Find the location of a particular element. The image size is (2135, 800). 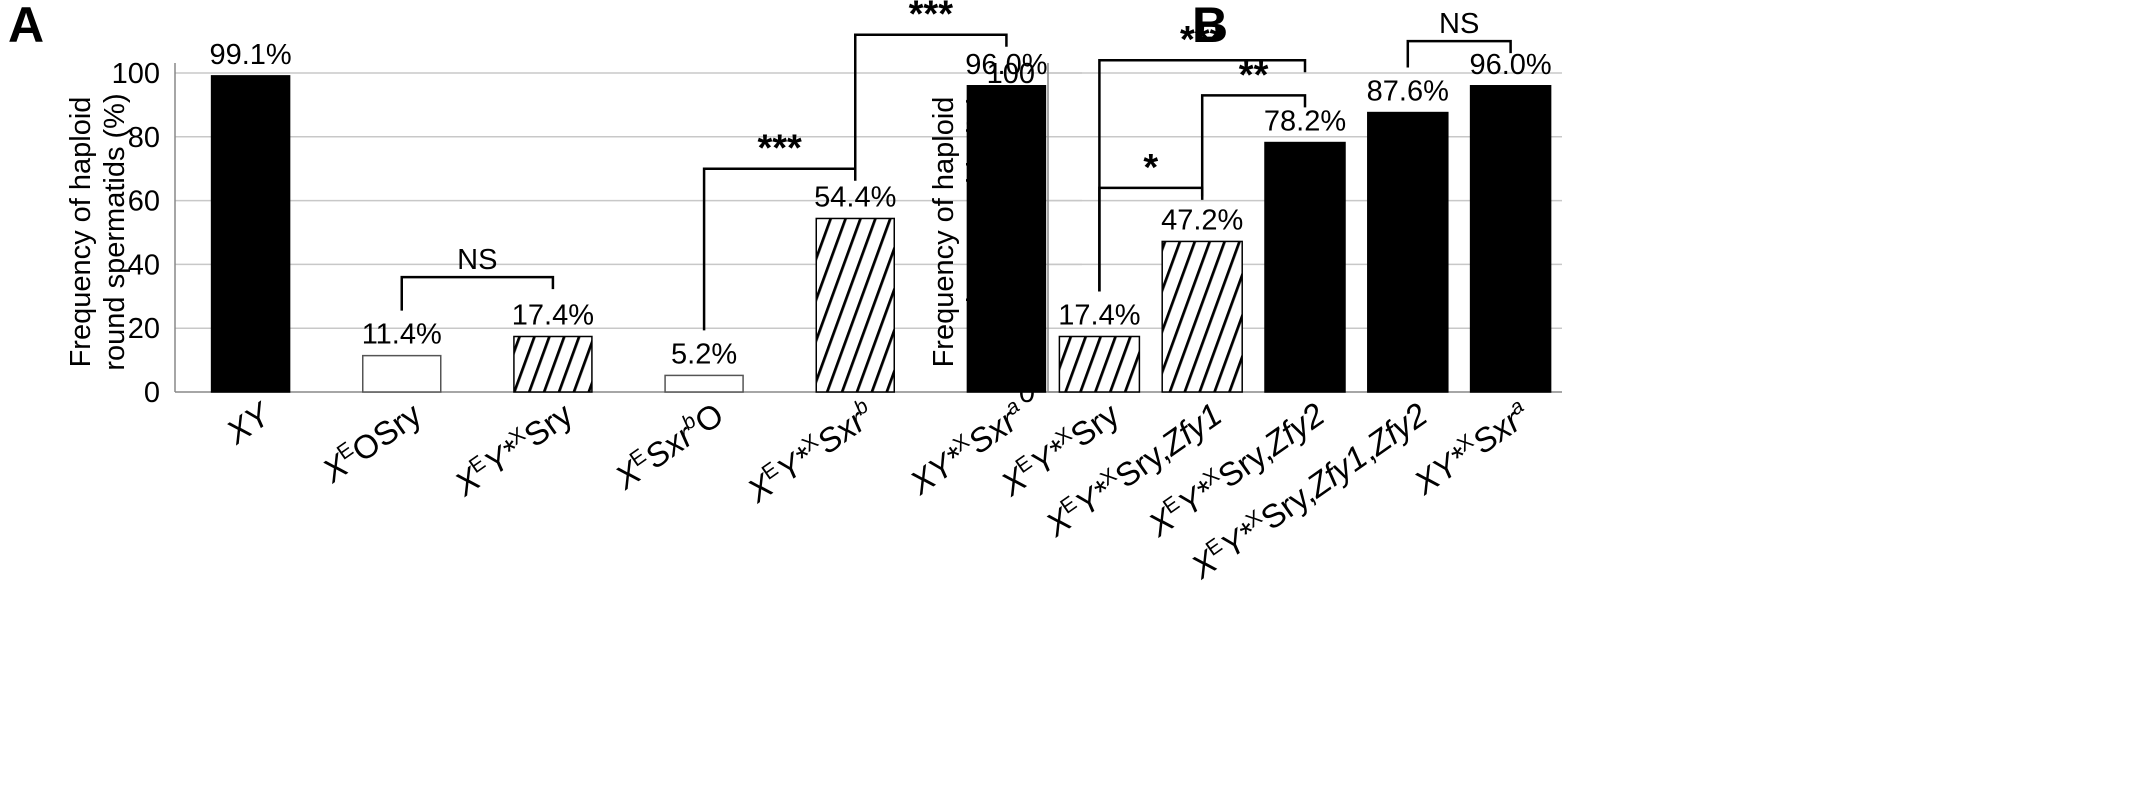

panel-a-significance: NS *** *** is located at coordinates (704, 165).